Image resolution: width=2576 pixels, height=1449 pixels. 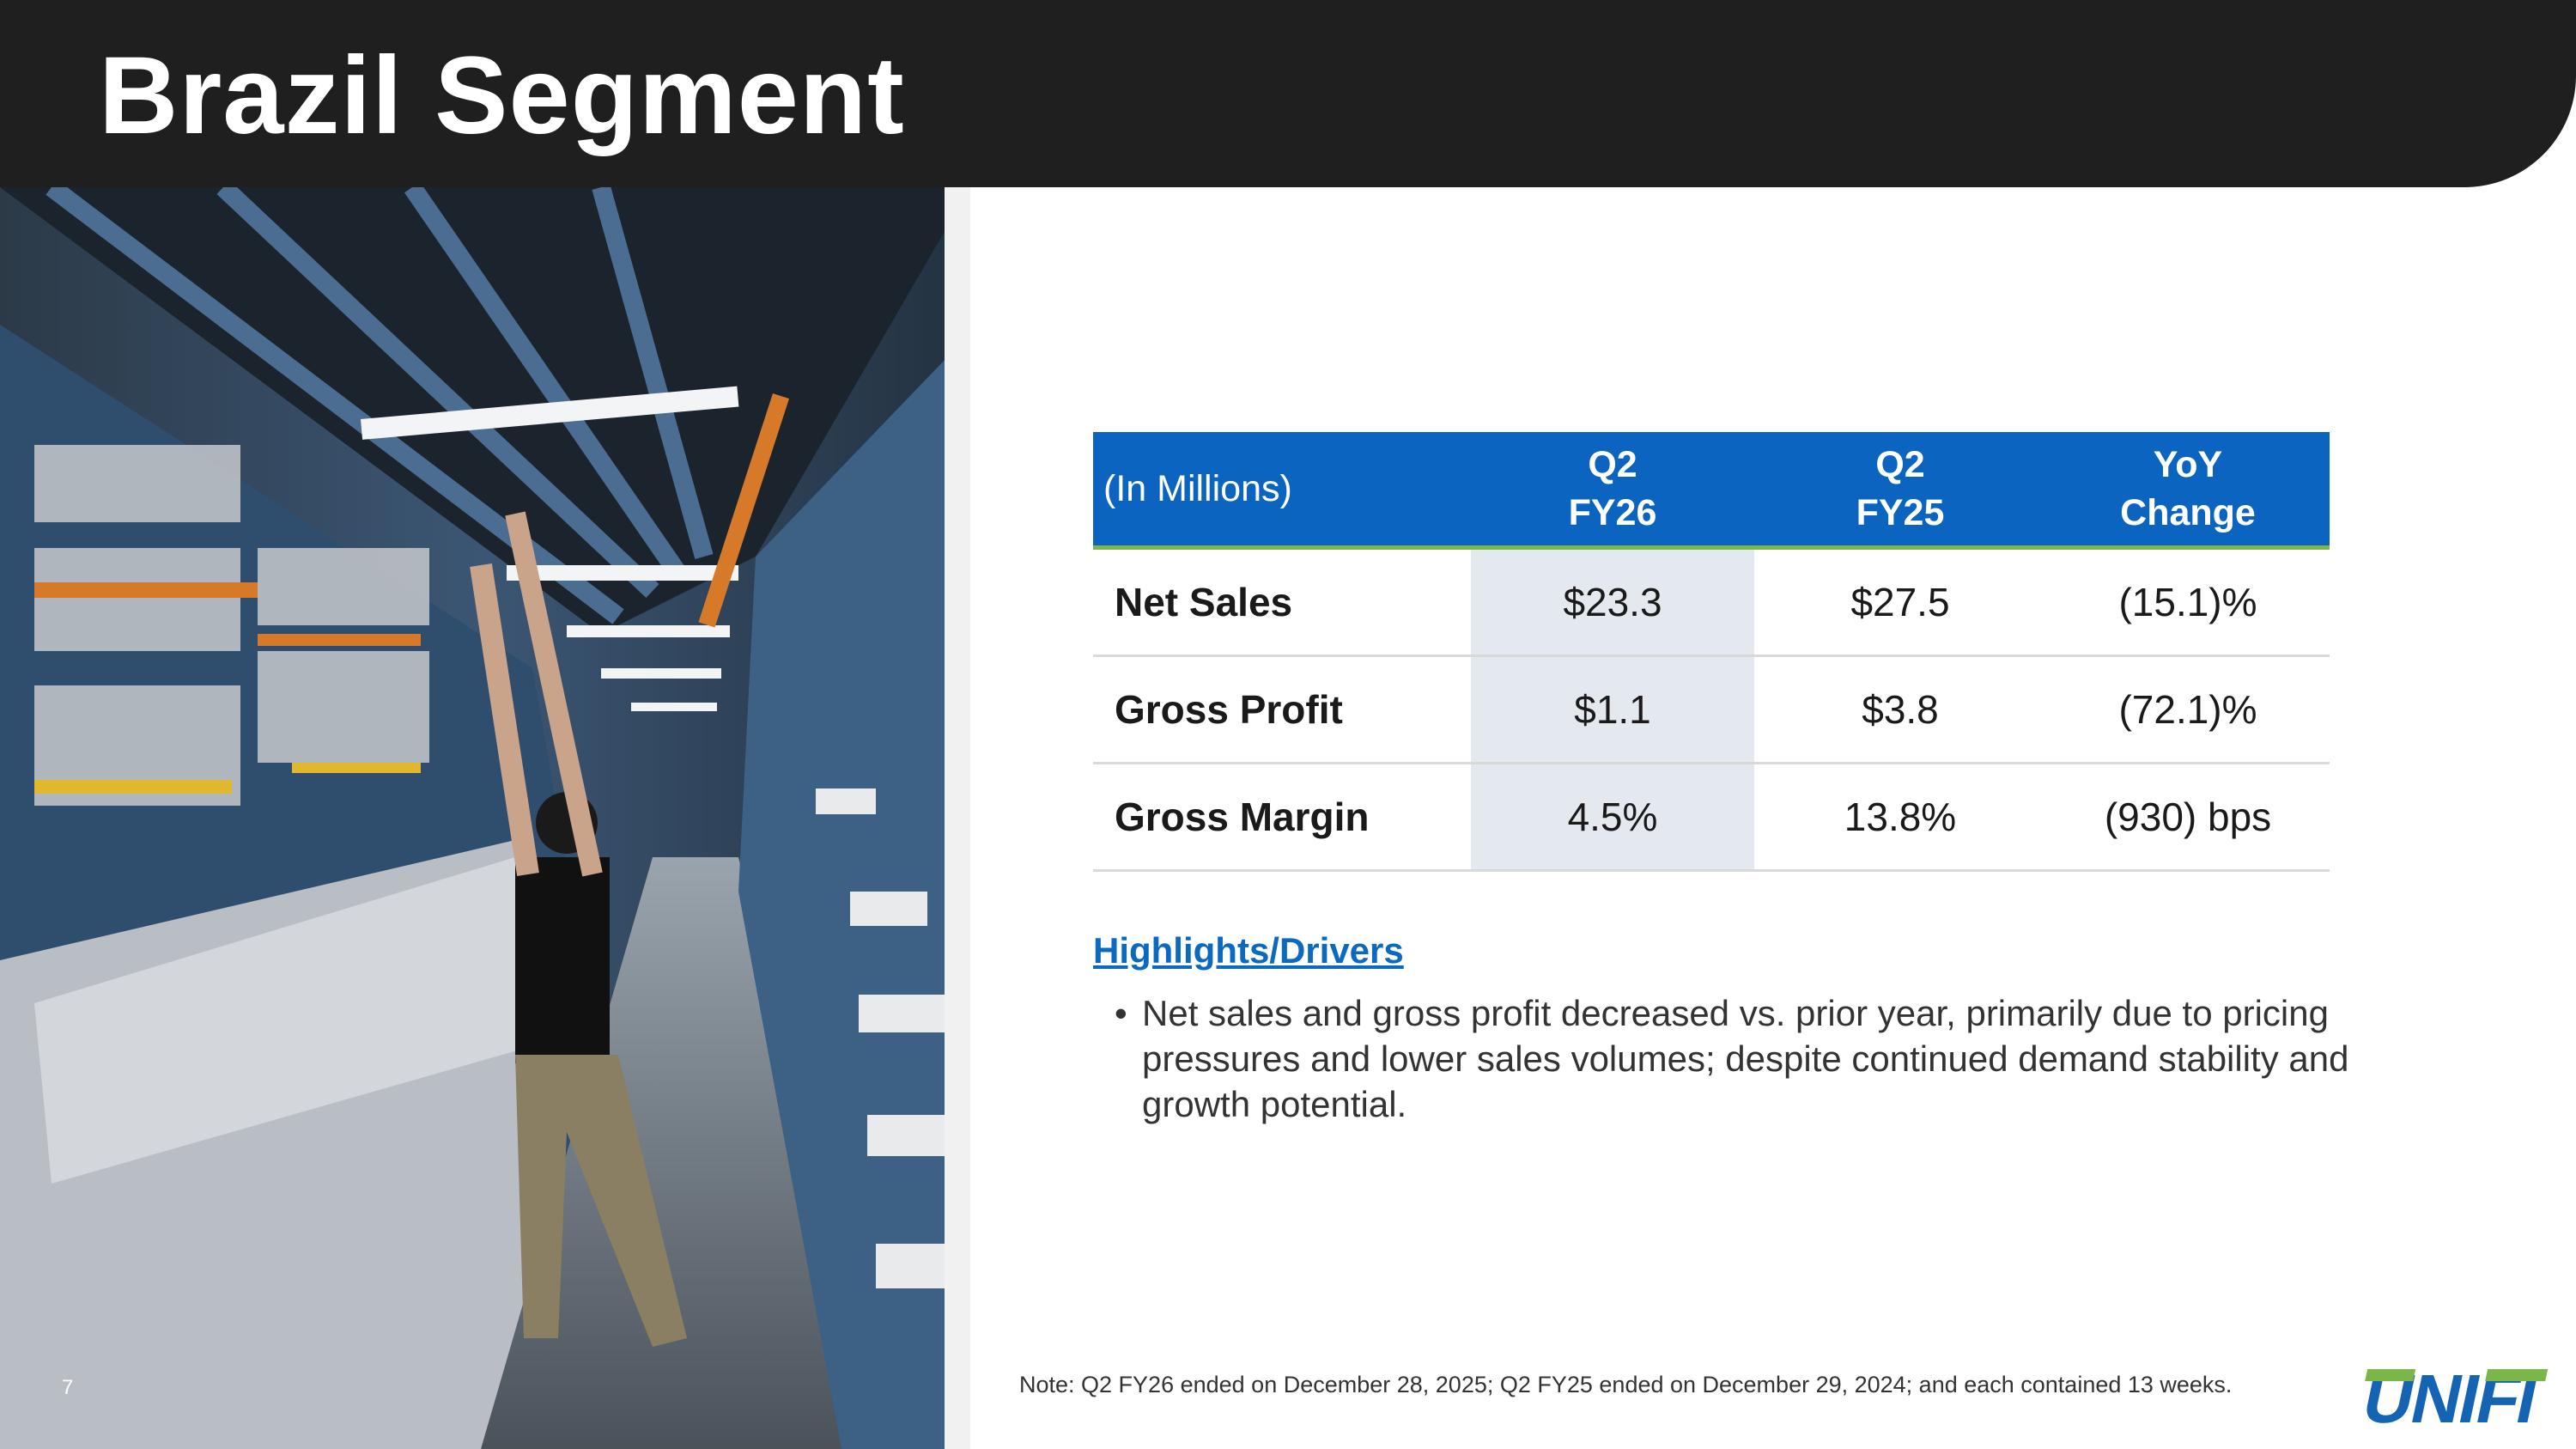 I want to click on header-q2-fy25-line2: FY25, so click(x=1901, y=512).